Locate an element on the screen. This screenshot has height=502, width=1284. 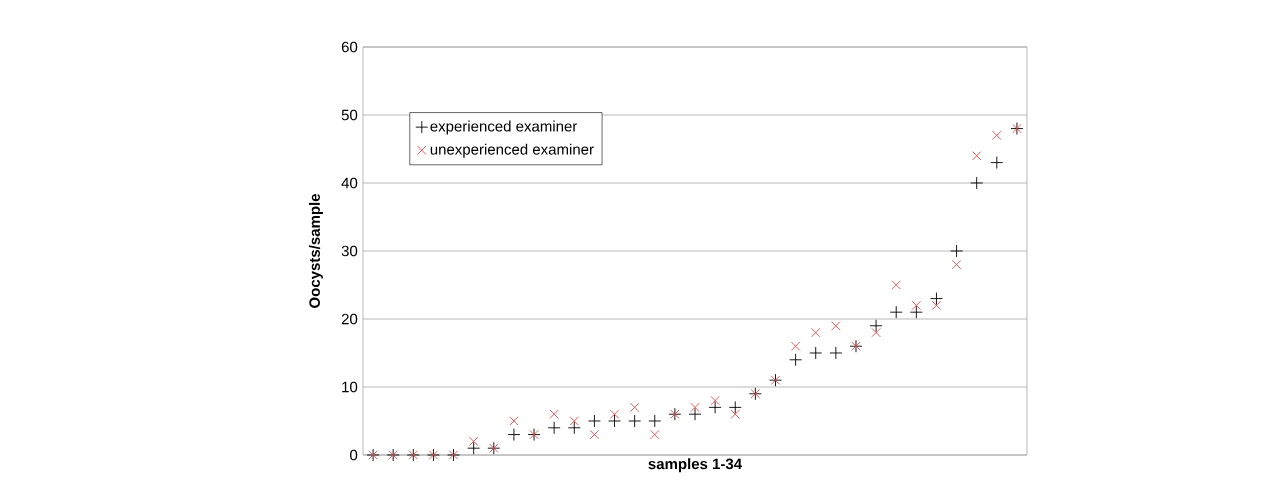
legend-label: unexperienced examiner is located at coordinates (512, 150).